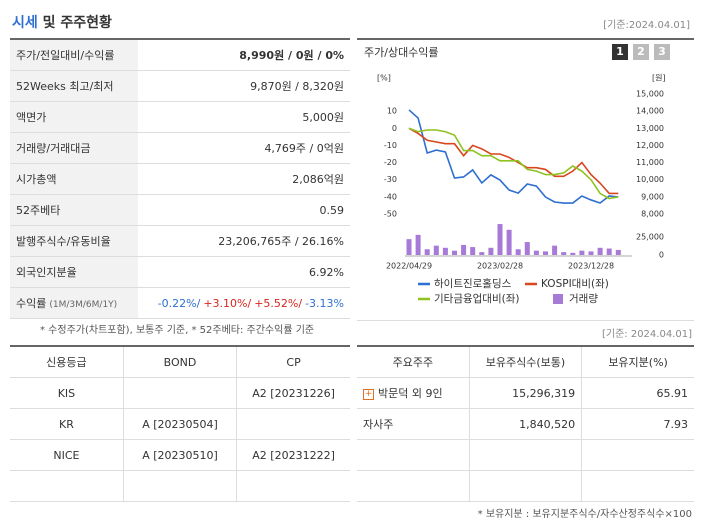 This screenshot has height=525, width=702. What do you see at coordinates (177, 330) in the screenshot?
I see `note: * 수정주가(차트포함), 보통주 기준, * 52주베타: 주간수익률 기준` at bounding box center [177, 330].